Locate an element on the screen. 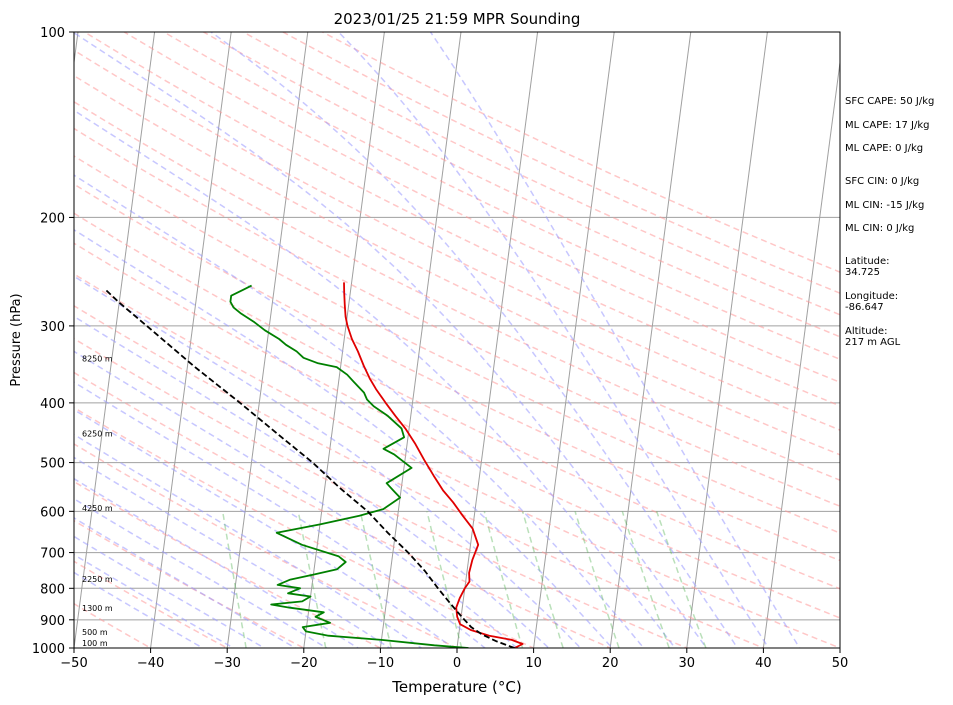 The image size is (953, 705). x-axis: −50 −40 −30 −20 −10 0 10 20 30 40 50 is located at coordinates (454, 659).